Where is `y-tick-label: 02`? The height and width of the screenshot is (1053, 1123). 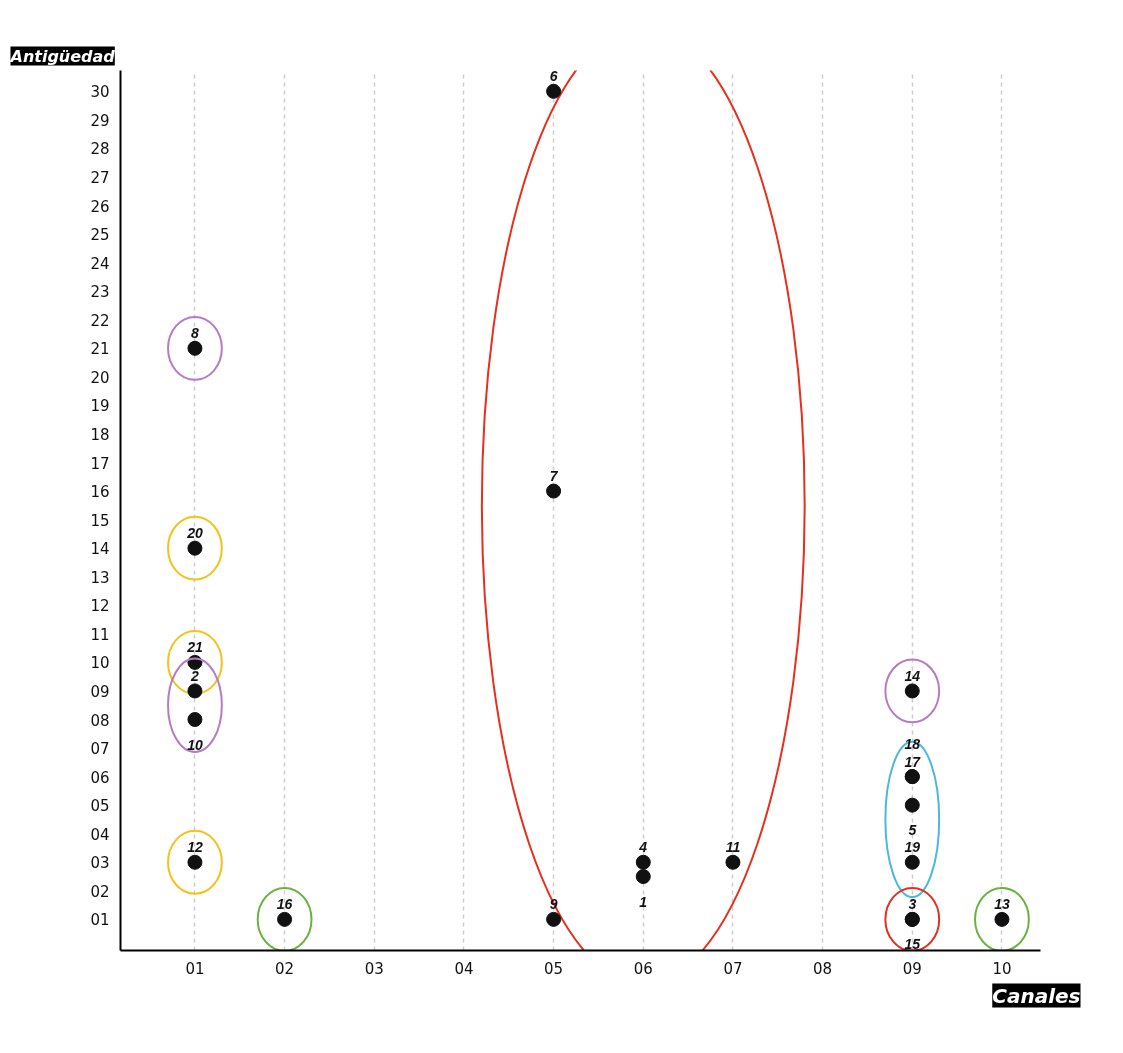 y-tick-label: 02 is located at coordinates (100, 891).